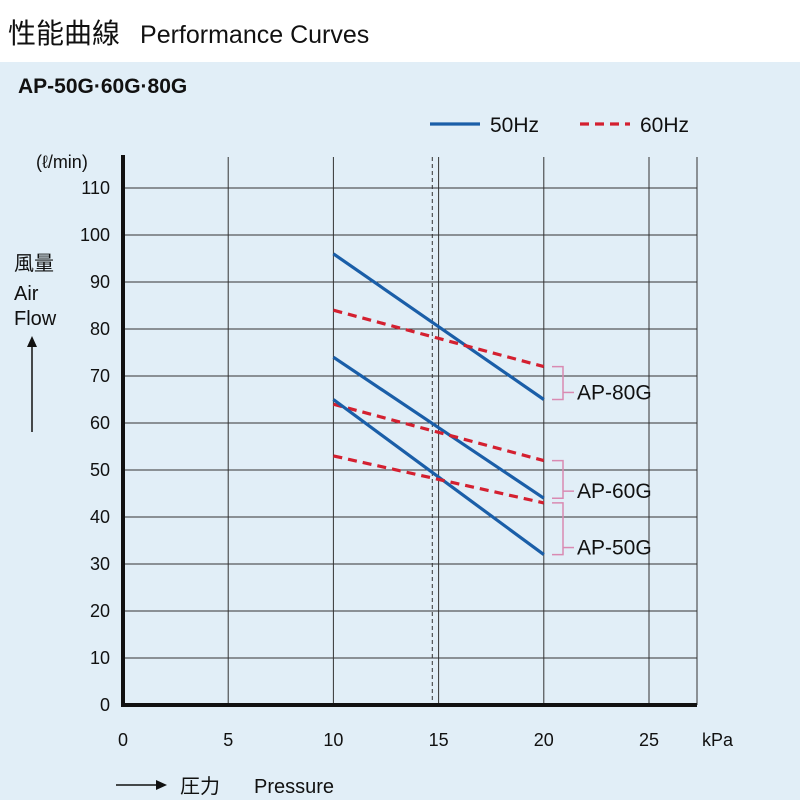 The width and height of the screenshot is (800, 800). What do you see at coordinates (100, 517) in the screenshot?
I see `y-tick-40: 40` at bounding box center [100, 517].